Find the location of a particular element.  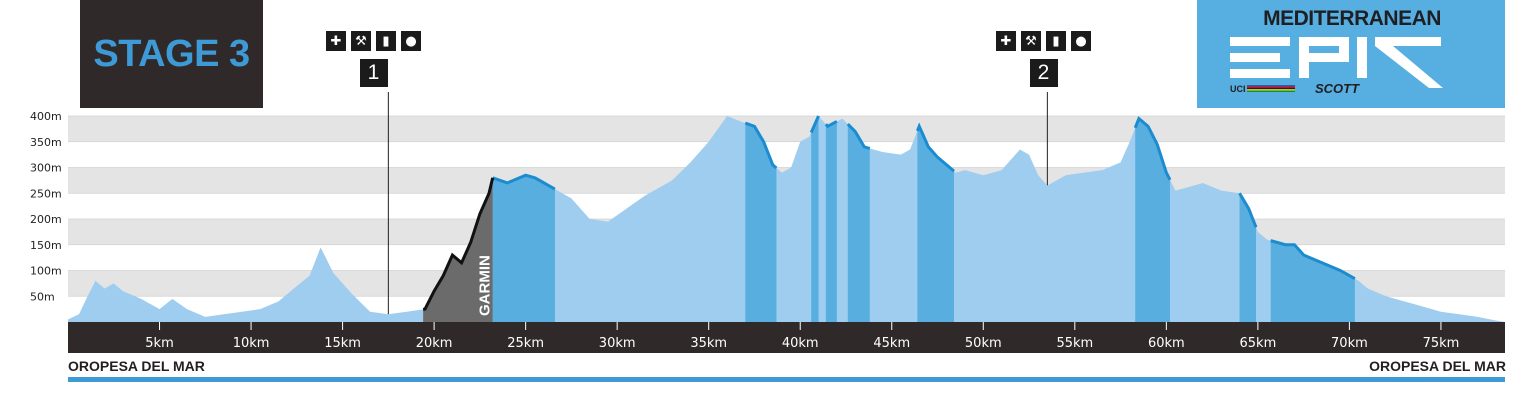

epic-letter-i is located at coordinates (1362, 57).